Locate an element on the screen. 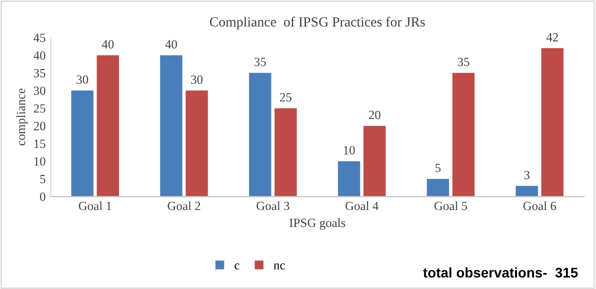 This screenshot has height=289, width=596. y-axis-title: compliance is located at coordinates (22, 117).